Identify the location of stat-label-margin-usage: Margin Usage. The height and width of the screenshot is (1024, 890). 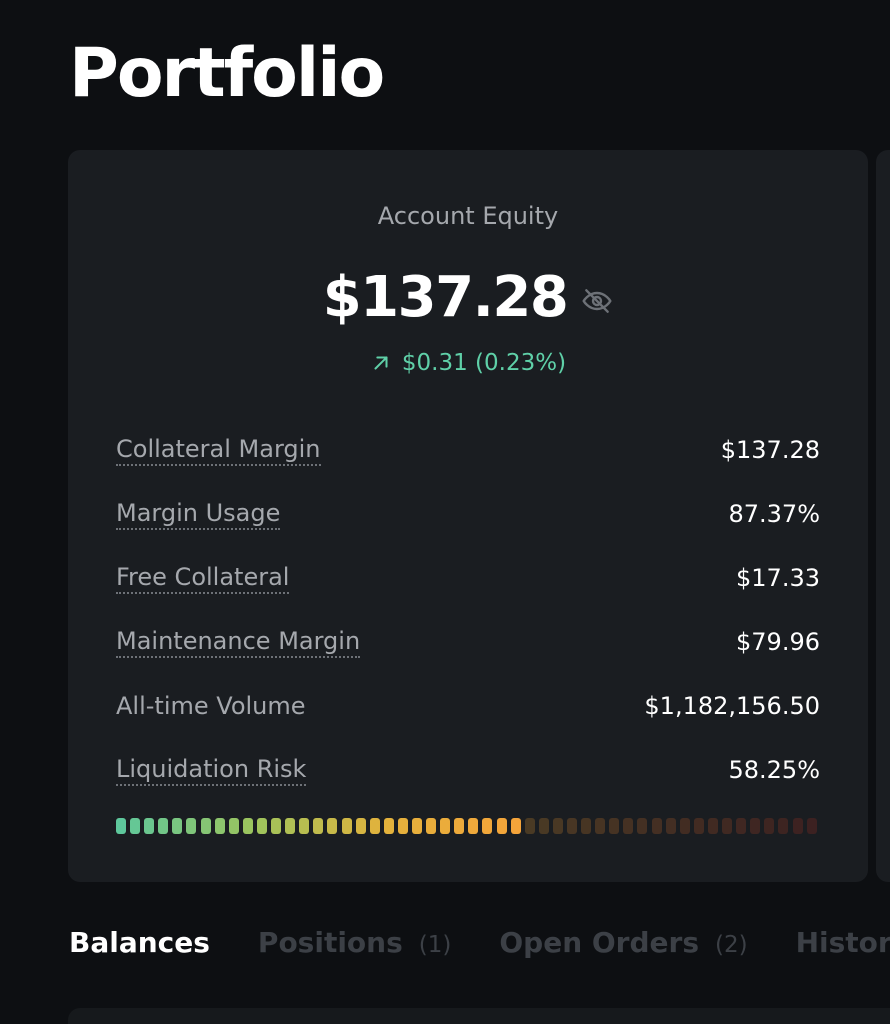
(198, 514).